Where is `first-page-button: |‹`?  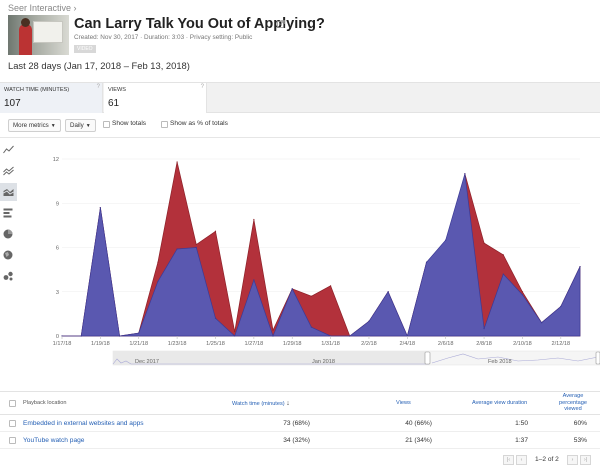 first-page-button: |‹ is located at coordinates (508, 460).